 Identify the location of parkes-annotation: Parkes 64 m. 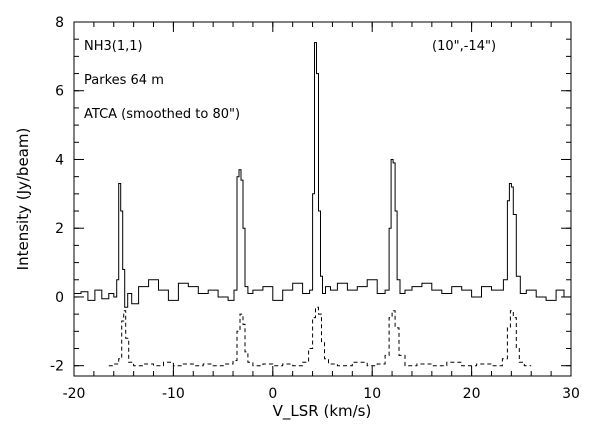
(124, 80).